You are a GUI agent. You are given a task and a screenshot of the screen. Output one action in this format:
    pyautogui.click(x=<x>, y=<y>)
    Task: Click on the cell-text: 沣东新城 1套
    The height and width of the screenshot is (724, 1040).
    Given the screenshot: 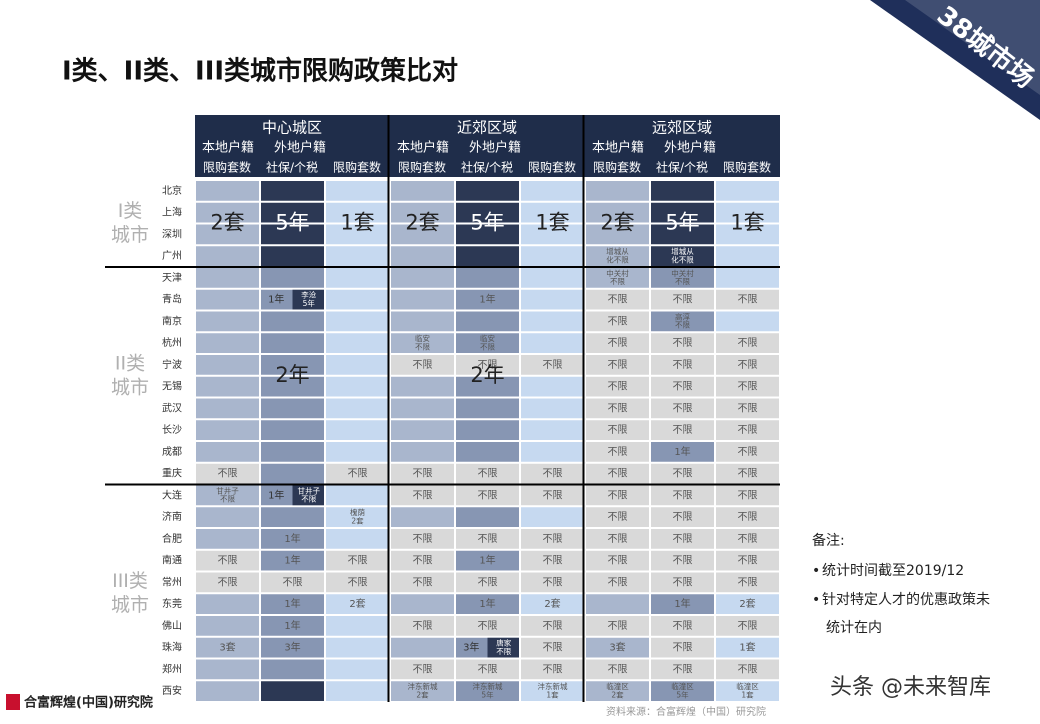 What is the action you would take?
    pyautogui.click(x=553, y=690)
    